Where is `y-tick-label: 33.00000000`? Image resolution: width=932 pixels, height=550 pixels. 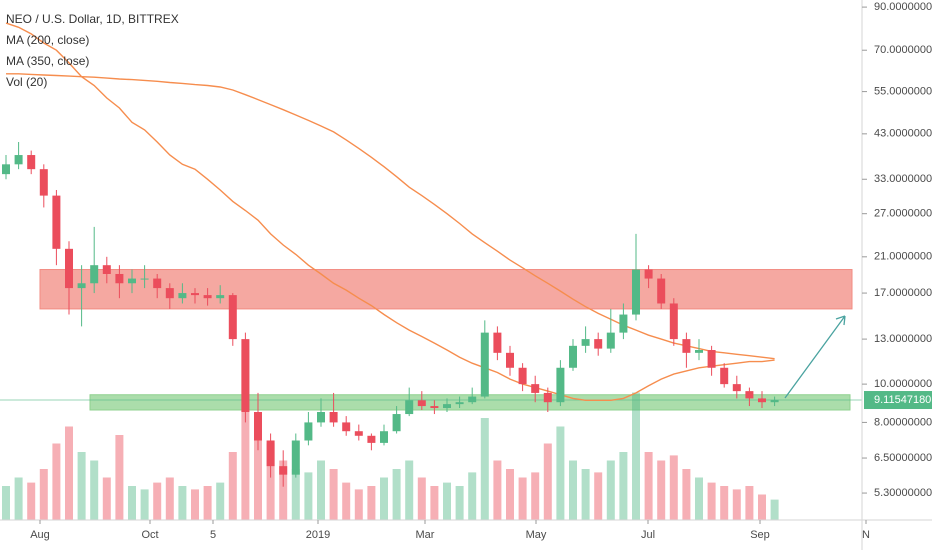 y-tick-label: 33.00000000 is located at coordinates (903, 179).